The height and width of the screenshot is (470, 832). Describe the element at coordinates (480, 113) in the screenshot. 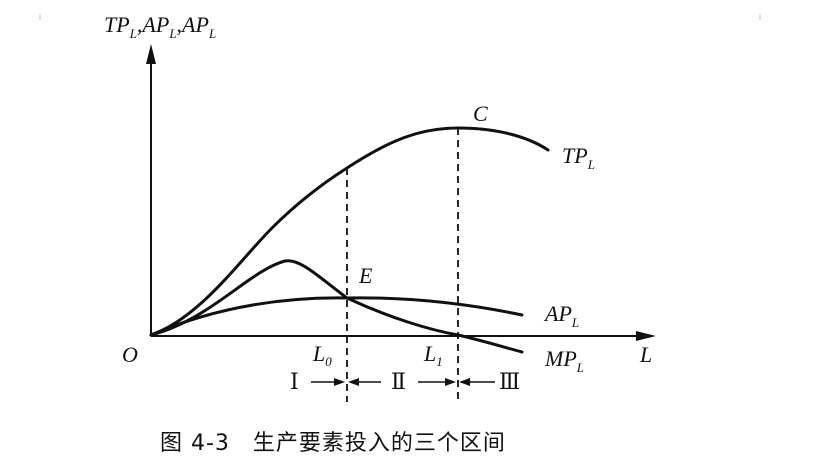

I see `point-c-label: C` at that location.